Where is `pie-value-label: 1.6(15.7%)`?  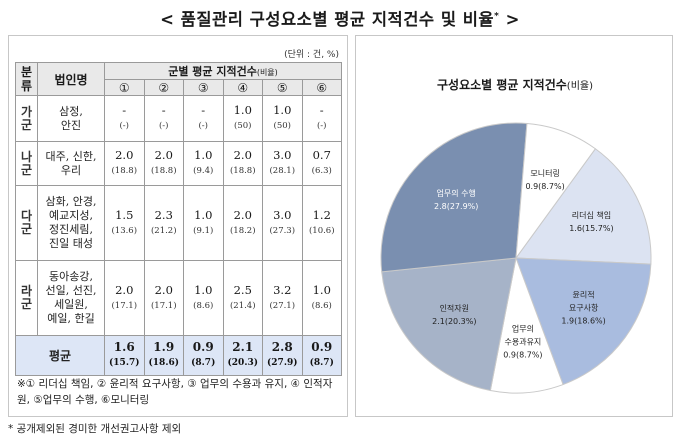 pie-value-label: 1.6(15.7%) is located at coordinates (591, 228).